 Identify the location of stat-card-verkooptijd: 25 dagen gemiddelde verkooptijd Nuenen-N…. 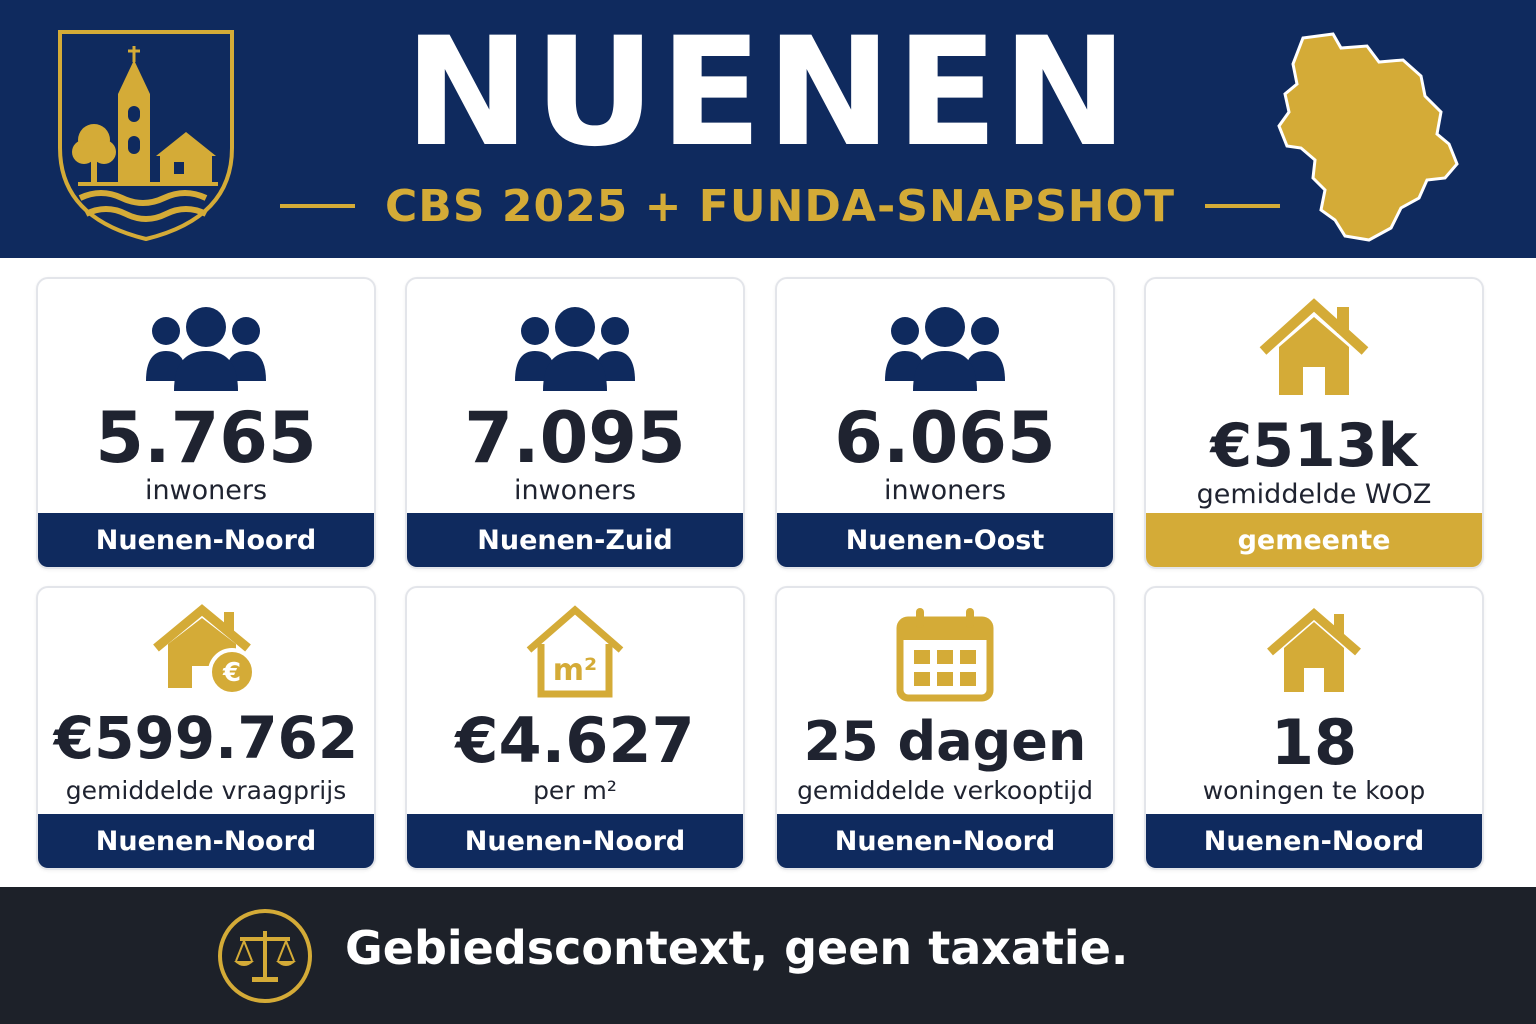
(945, 728).